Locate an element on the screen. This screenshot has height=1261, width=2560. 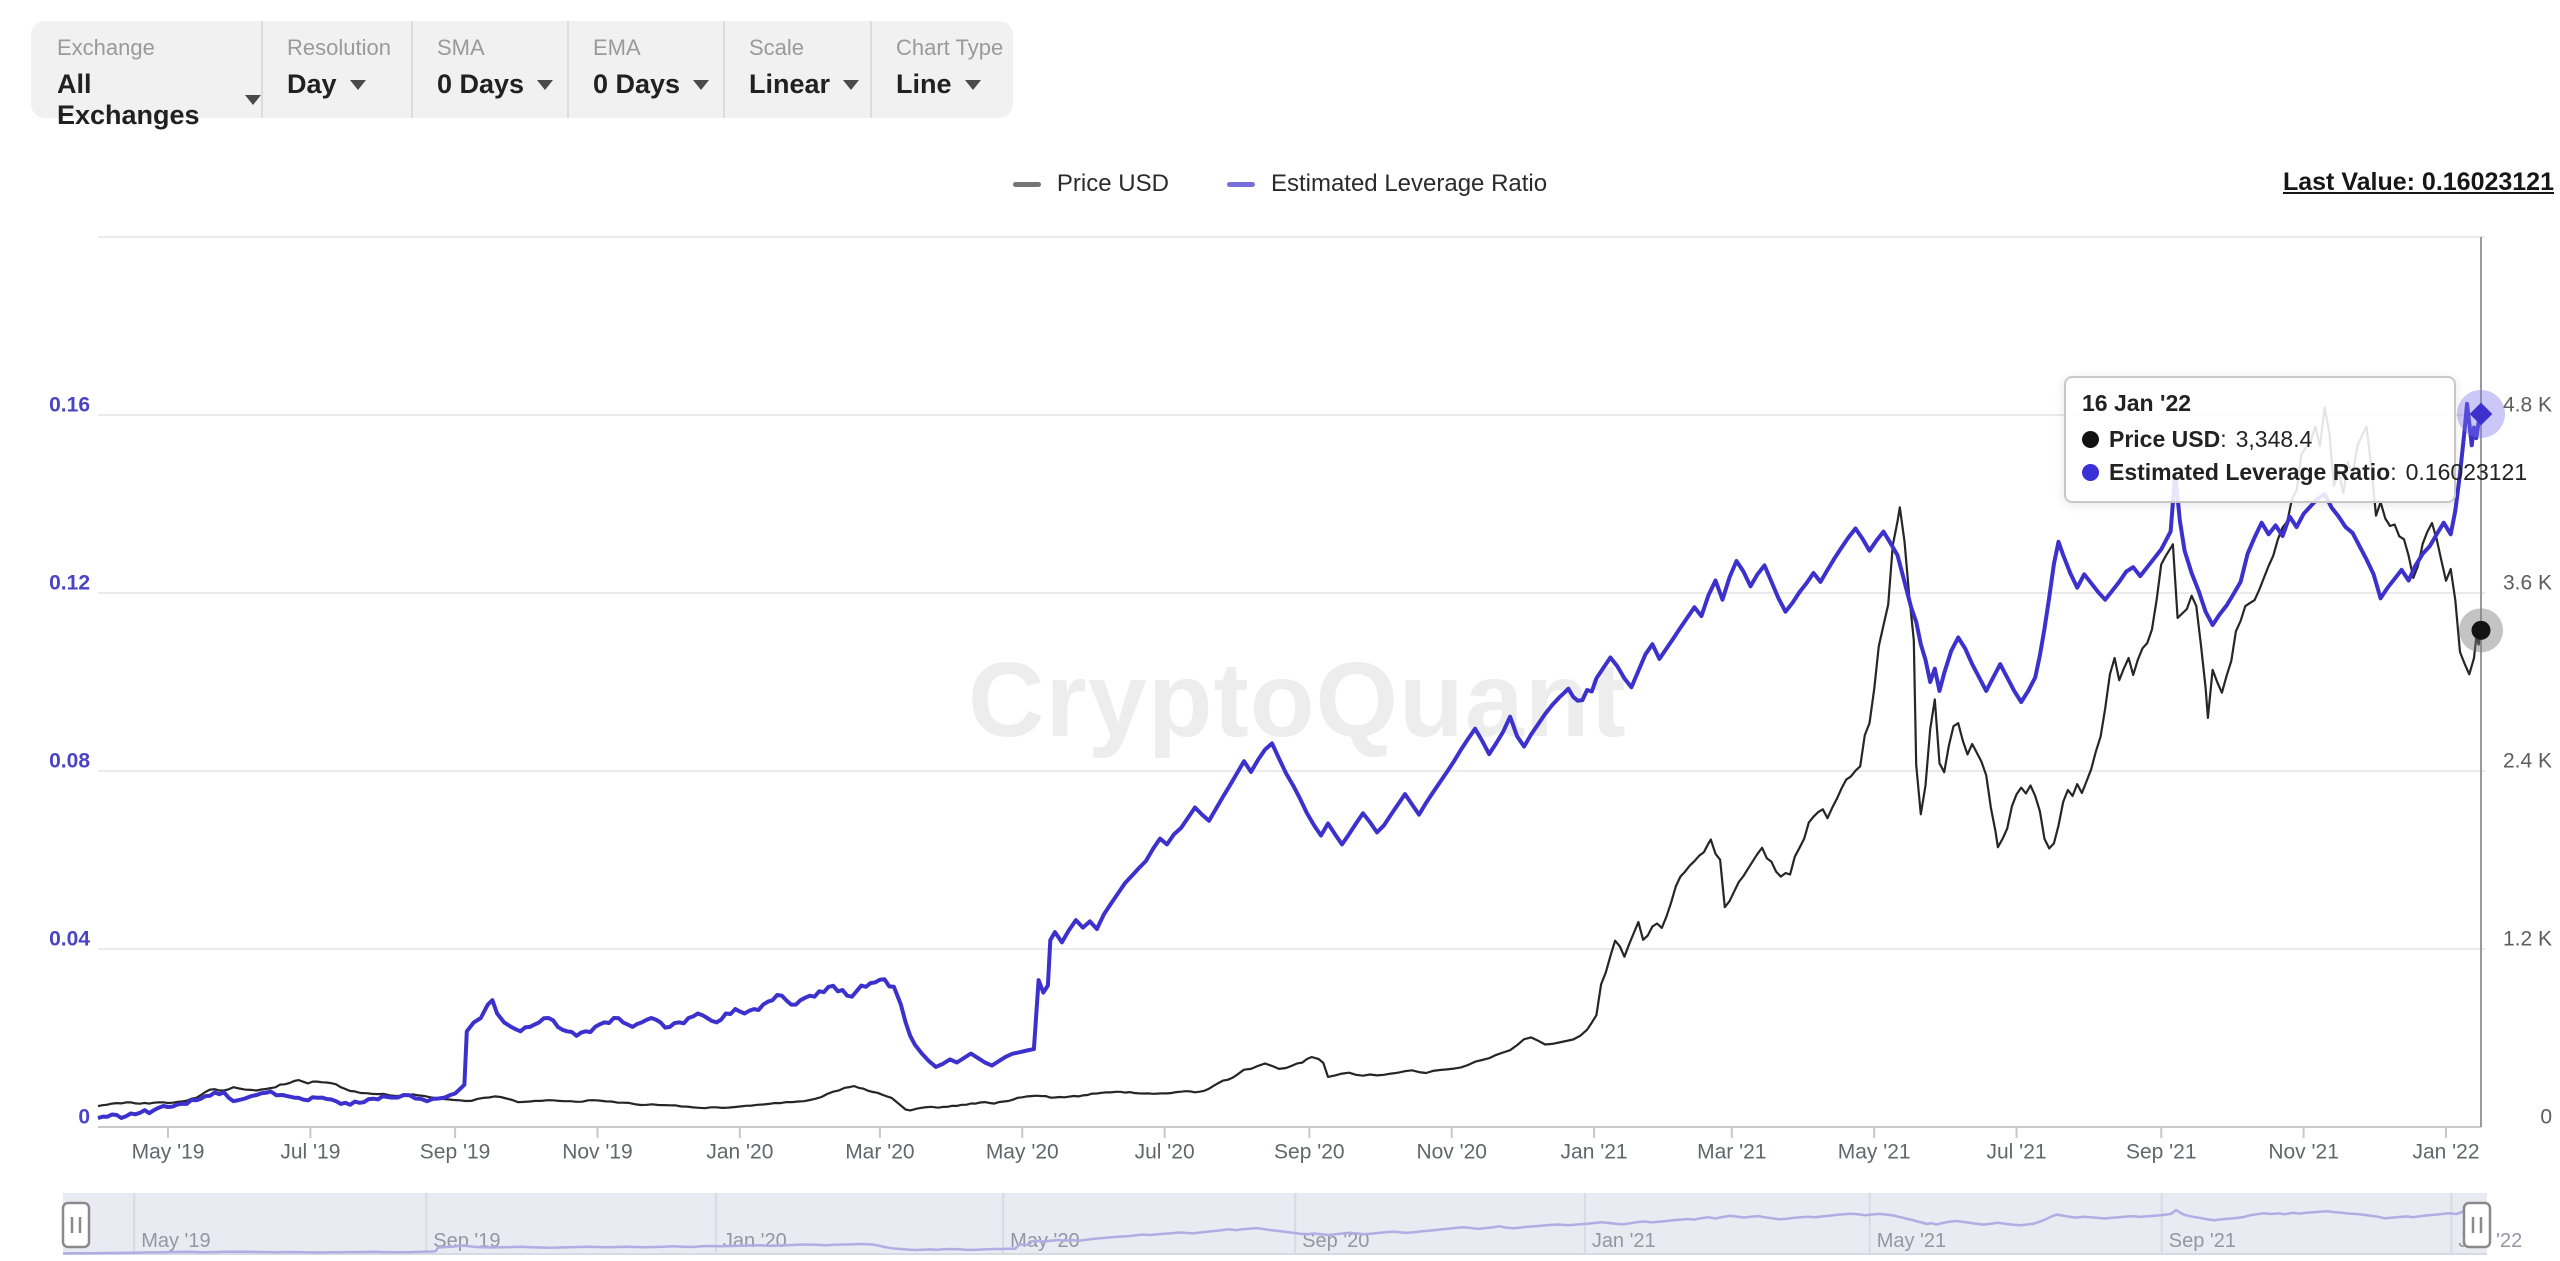
x-axis-label: Jan '22 is located at coordinates (2445, 1152).